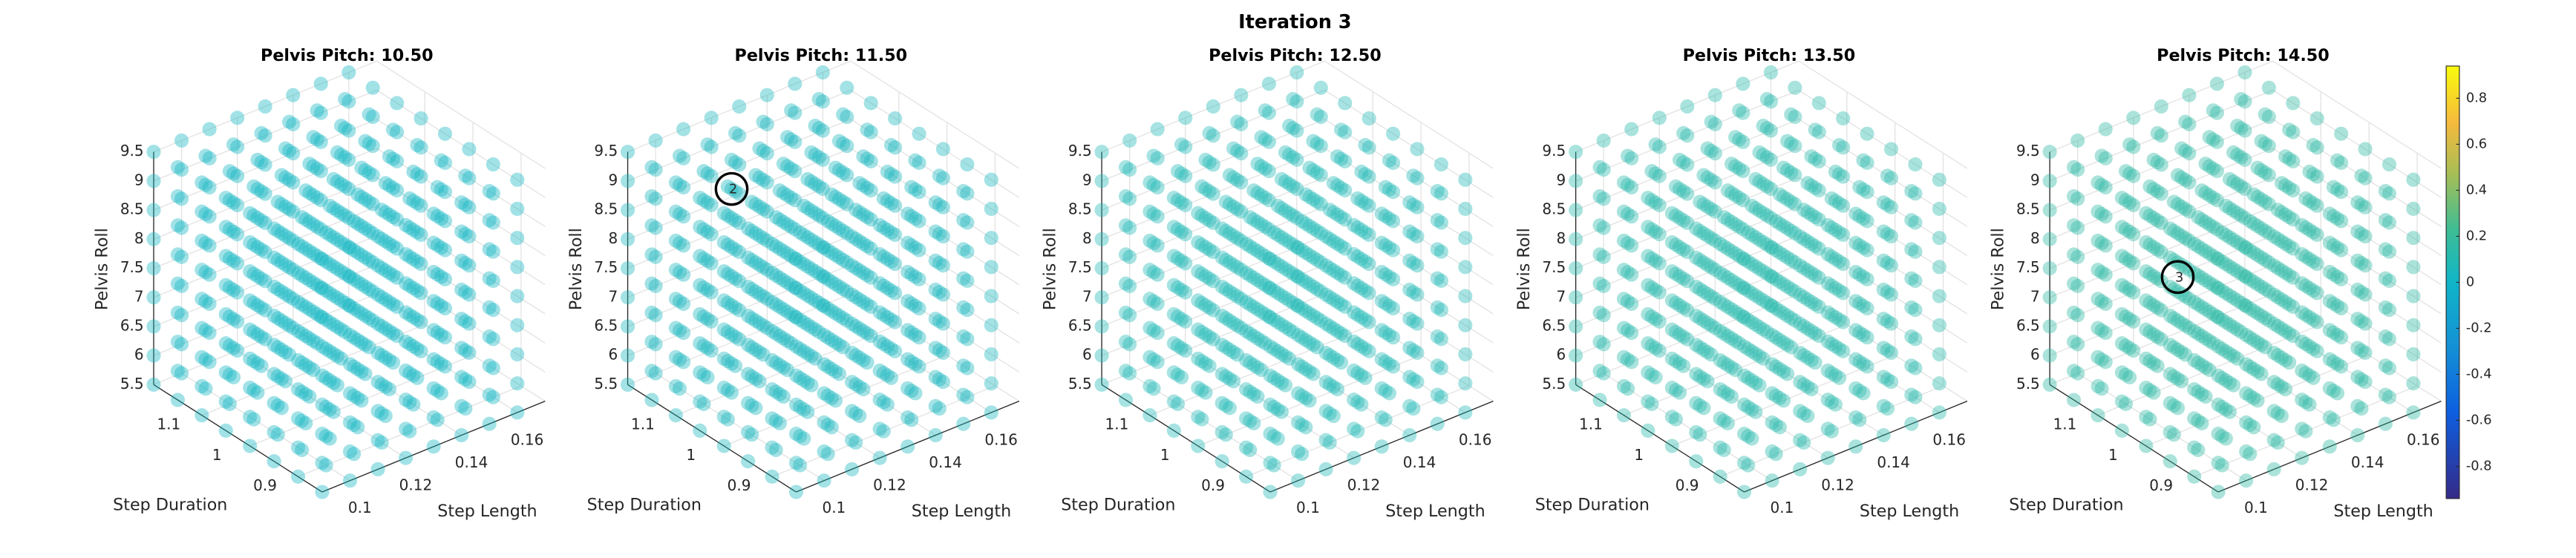 The width and height of the screenshot is (2576, 558). Describe the element at coordinates (2066, 504) in the screenshot. I see `y-axis-label: Step Duration` at that location.